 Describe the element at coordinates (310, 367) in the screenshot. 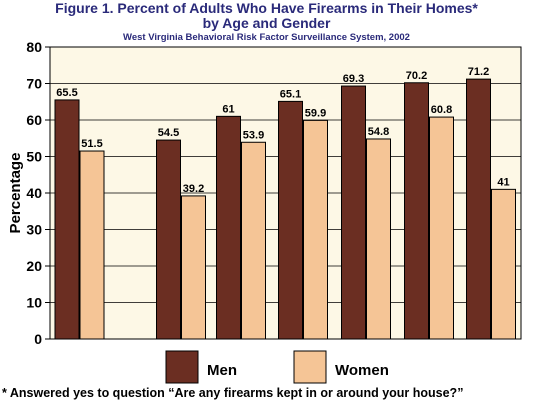

I see `legend-swatch-women` at that location.